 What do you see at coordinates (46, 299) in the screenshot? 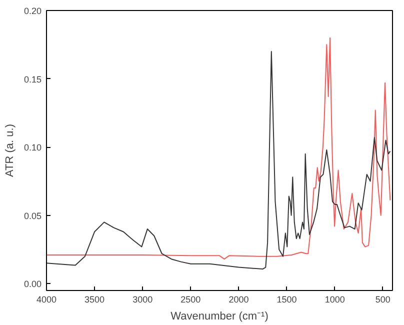
I see `x-tick-label: 4000` at bounding box center [46, 299].